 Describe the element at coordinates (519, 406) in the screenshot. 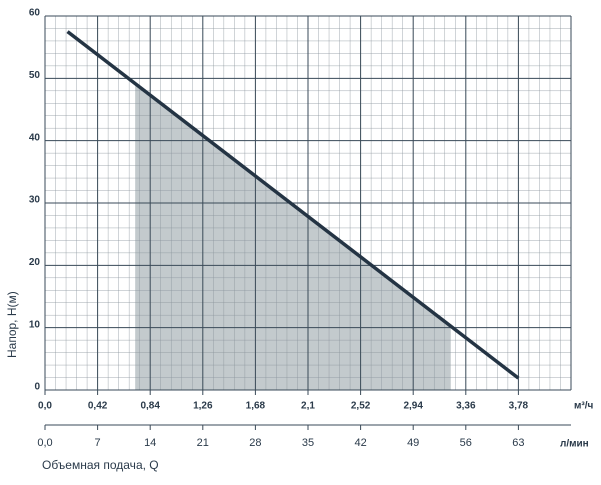

I see `x-tick-label: 3,78` at that location.